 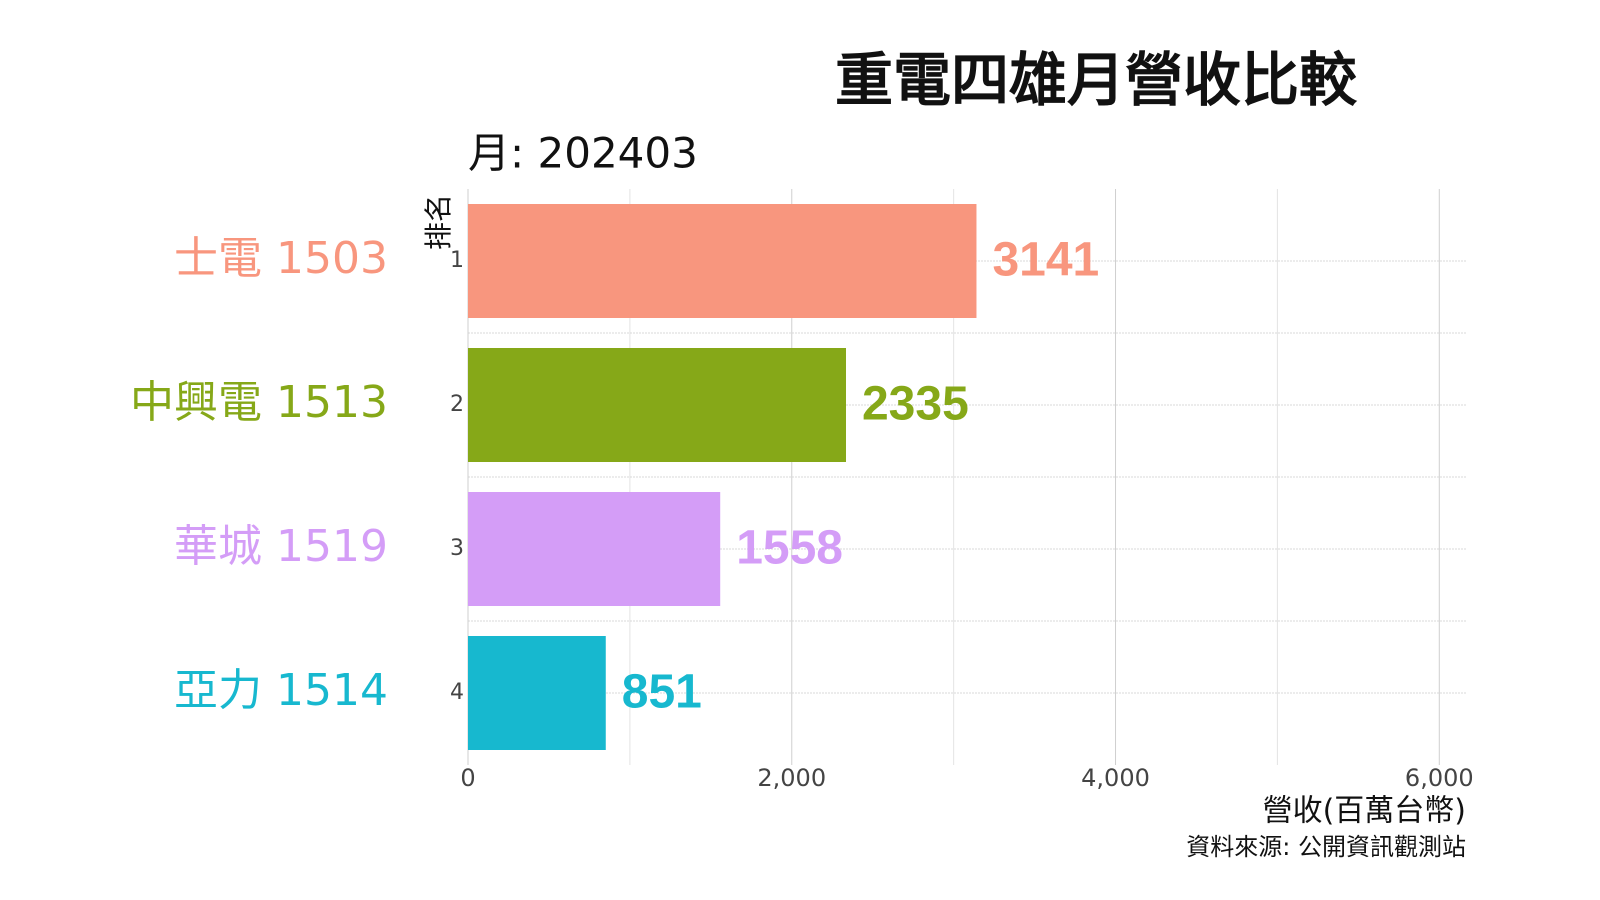 What do you see at coordinates (438, 222) in the screenshot?
I see `y-axis-label: 排名` at bounding box center [438, 222].